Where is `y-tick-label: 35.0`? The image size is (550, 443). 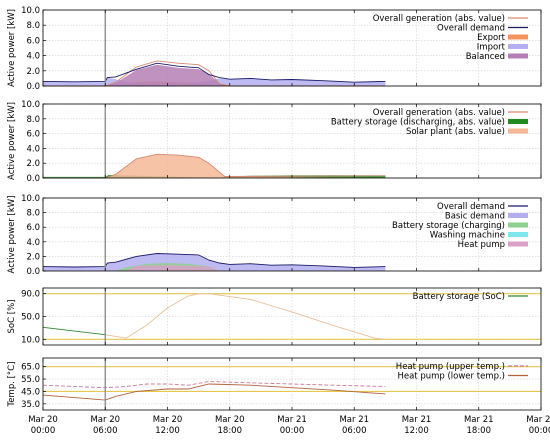 y-tick-label: 35.0 is located at coordinates (30, 405).